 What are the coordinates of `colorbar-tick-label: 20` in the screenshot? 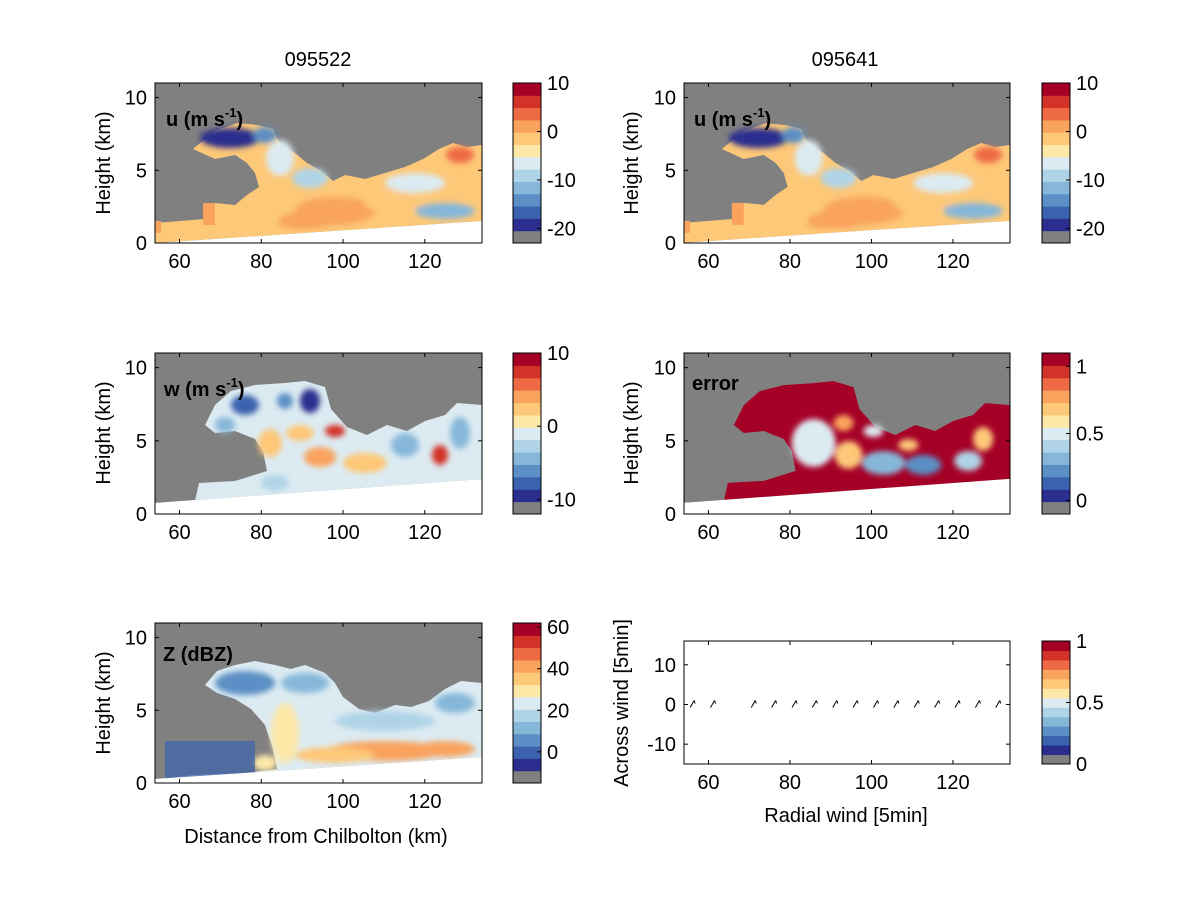 It's located at (558, 711).